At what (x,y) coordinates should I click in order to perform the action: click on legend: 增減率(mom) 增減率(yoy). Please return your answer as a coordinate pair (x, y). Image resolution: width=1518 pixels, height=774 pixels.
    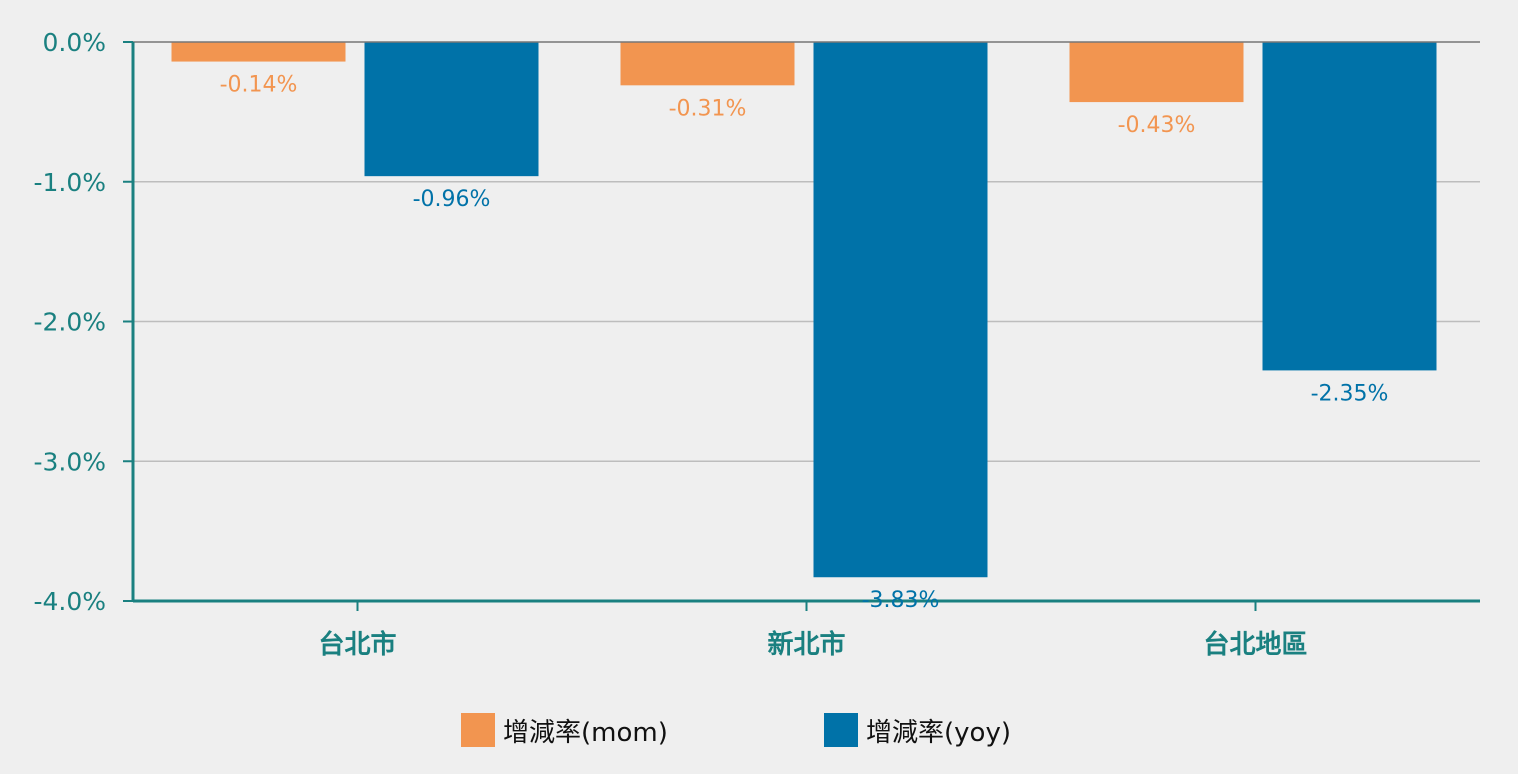
    Looking at the image, I should click on (736, 730).